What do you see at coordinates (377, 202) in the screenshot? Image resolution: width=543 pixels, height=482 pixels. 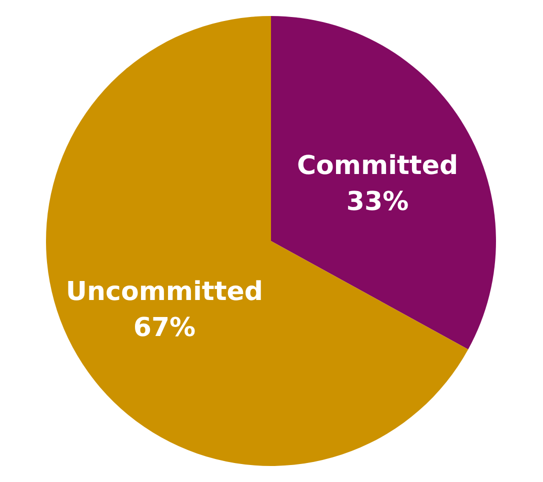 I see `data-label: 33%` at bounding box center [377, 202].